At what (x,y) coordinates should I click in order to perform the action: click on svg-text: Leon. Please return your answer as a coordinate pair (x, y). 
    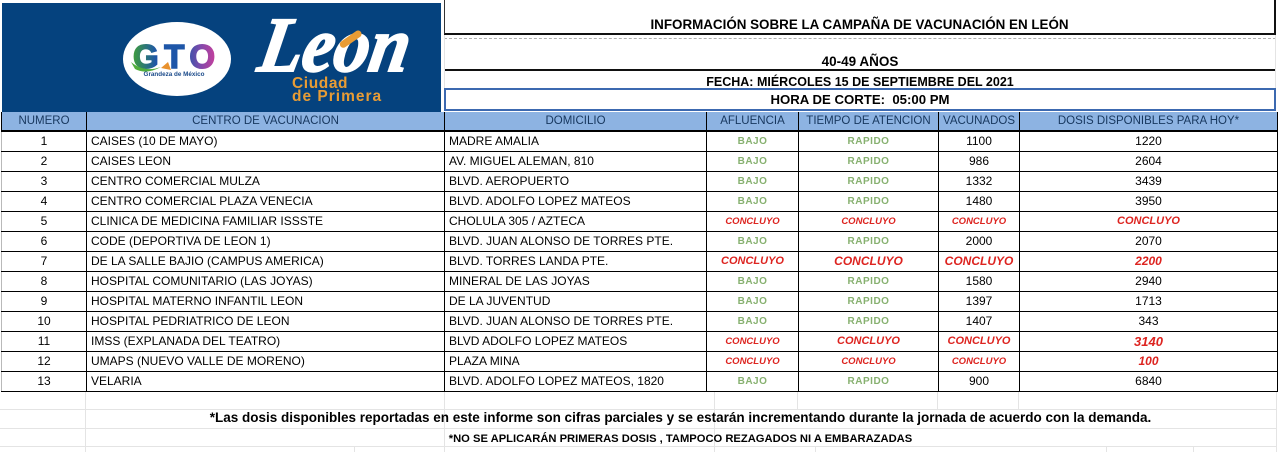
    Looking at the image, I should click on (335, 46).